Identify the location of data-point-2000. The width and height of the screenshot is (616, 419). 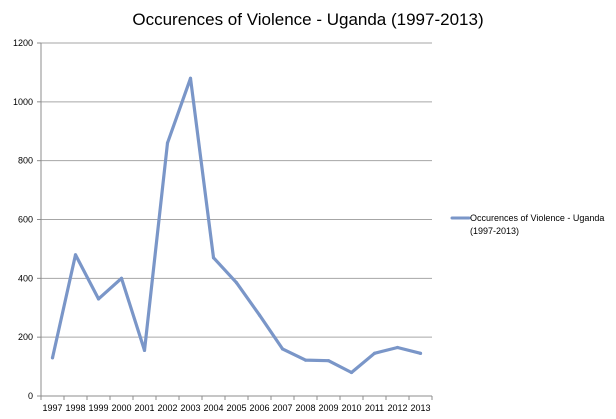
(121, 278).